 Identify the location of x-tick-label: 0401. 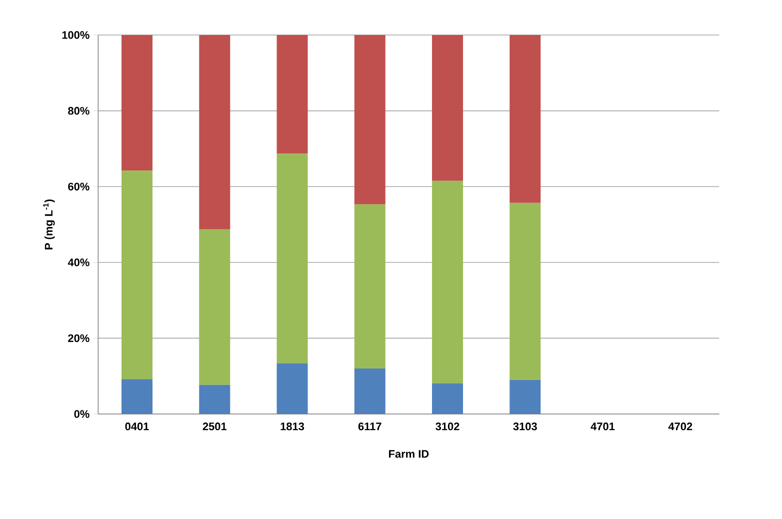
(137, 426).